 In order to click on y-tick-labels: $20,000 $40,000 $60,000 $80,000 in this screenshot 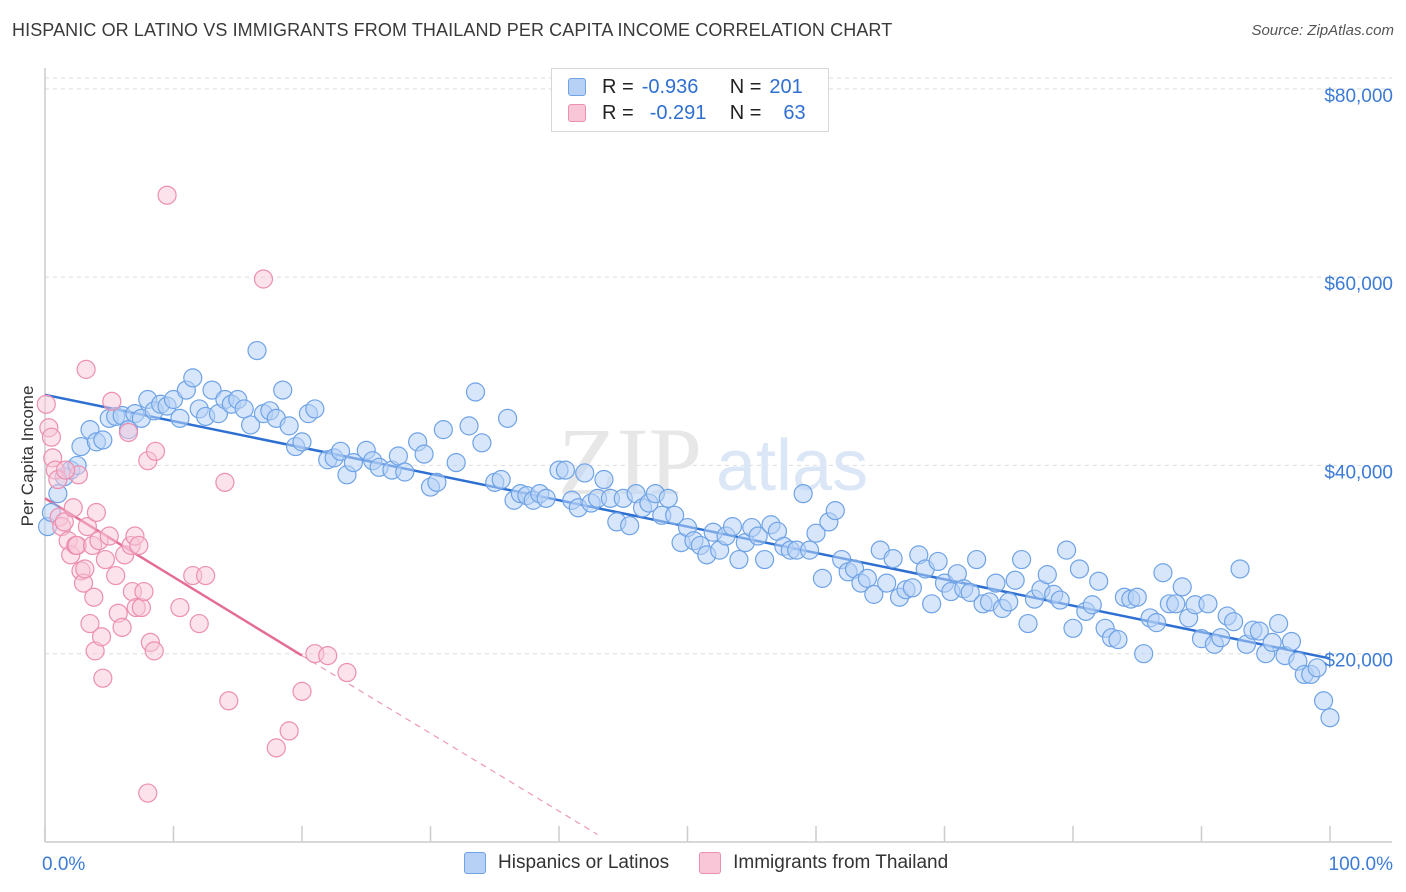, I will do `click(1358, 379)`.